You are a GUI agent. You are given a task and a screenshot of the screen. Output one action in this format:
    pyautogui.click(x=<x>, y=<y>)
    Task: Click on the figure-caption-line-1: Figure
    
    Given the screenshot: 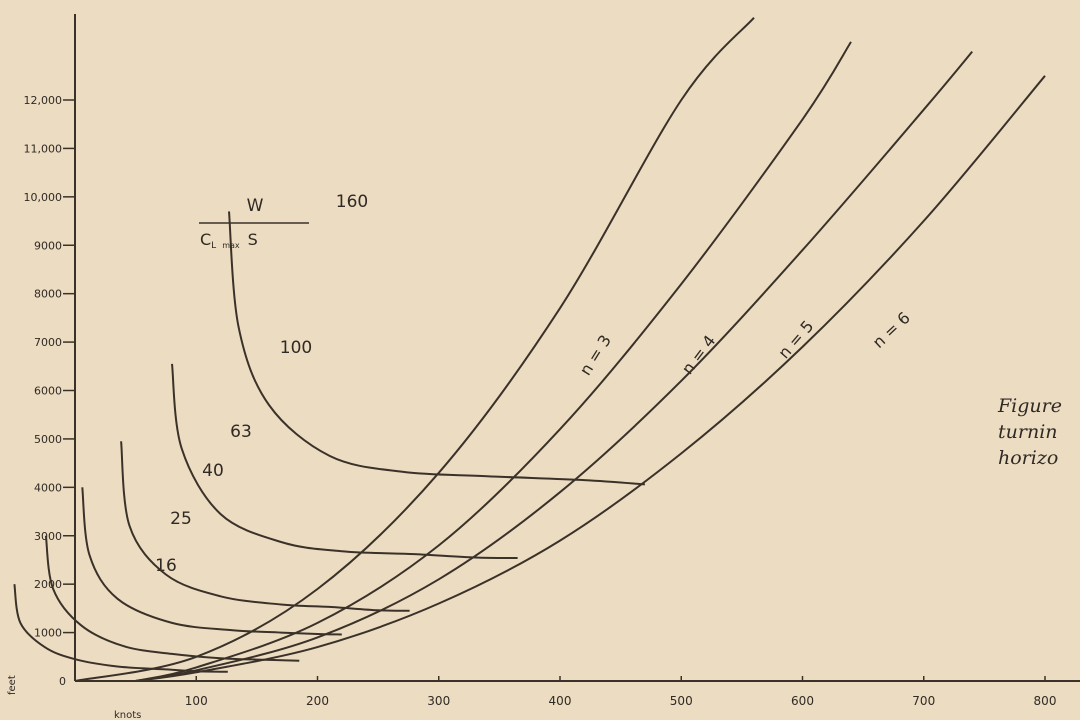 What is the action you would take?
    pyautogui.click(x=1030, y=406)
    